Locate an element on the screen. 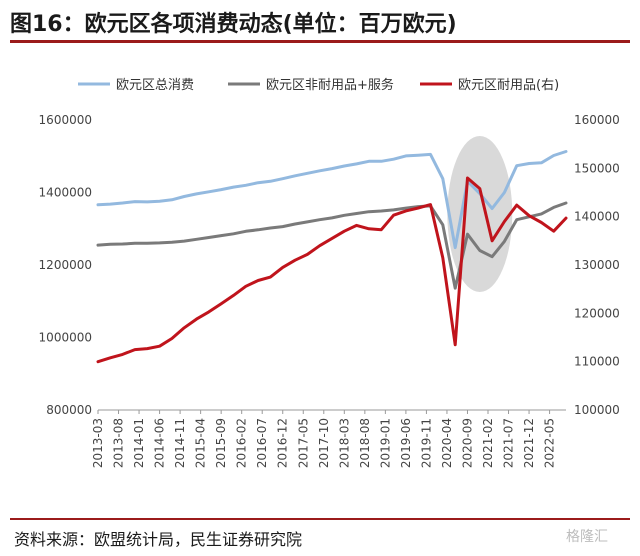 This screenshot has width=640, height=556. highlight-layer is located at coordinates (480, 214).